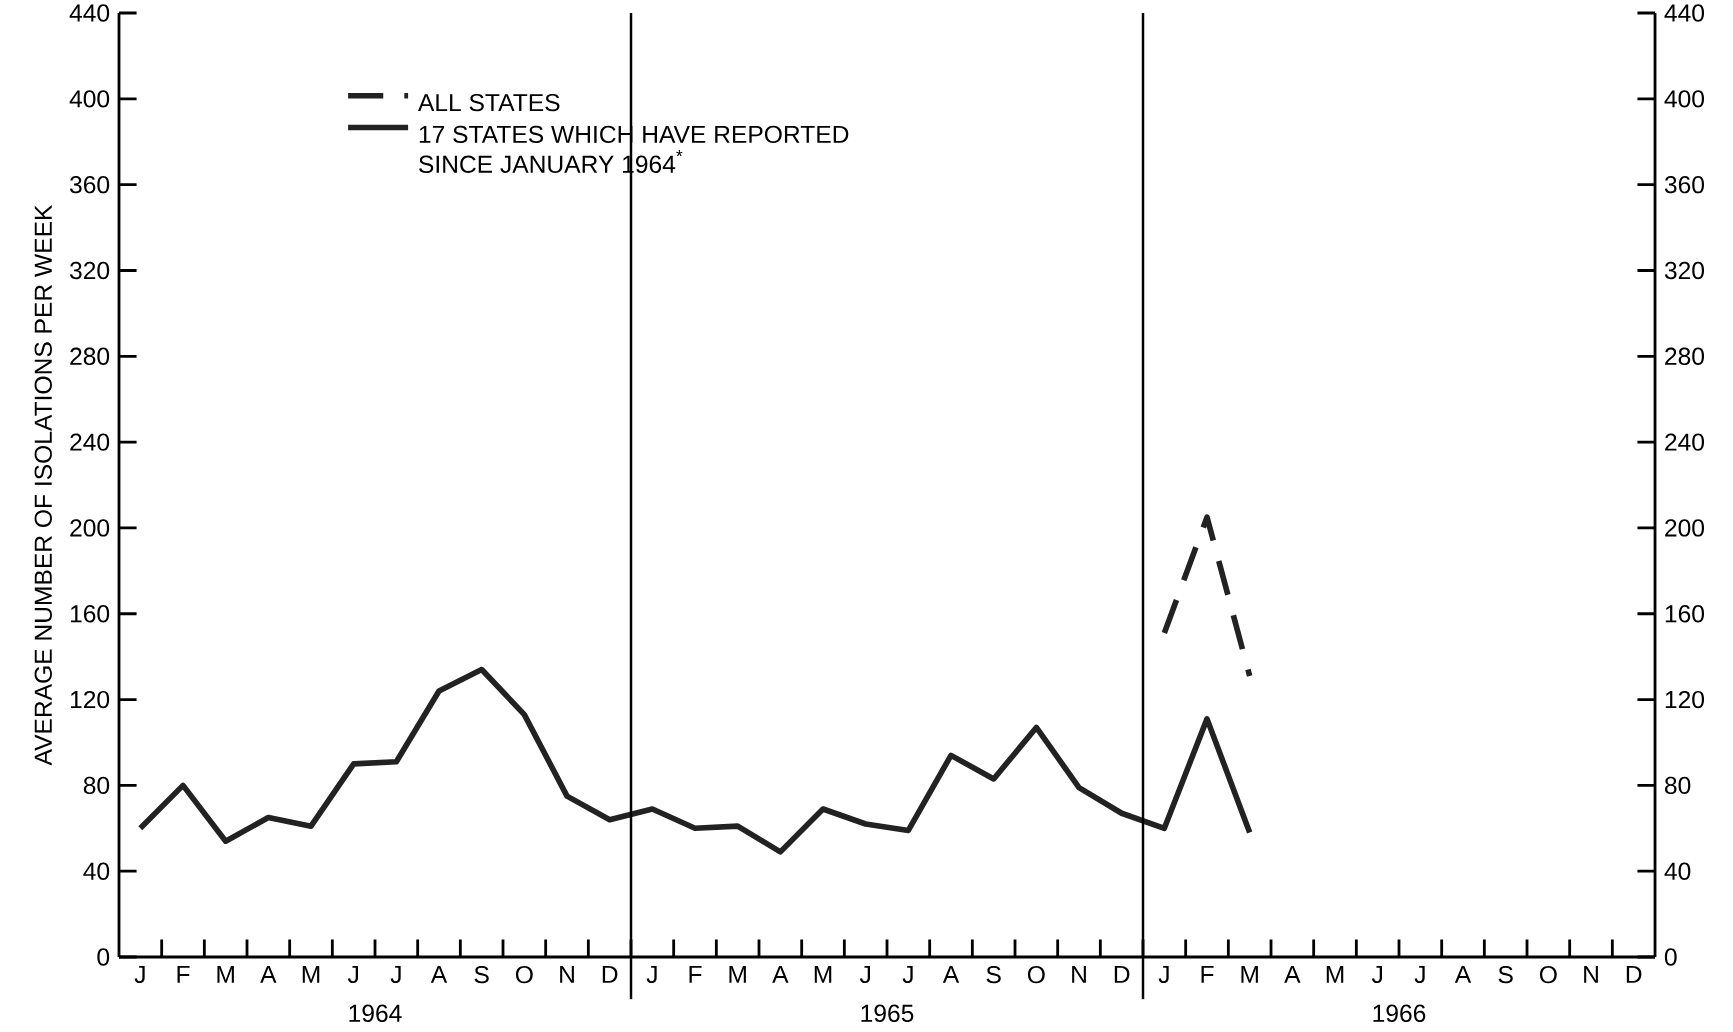 The image size is (1733, 1032). I want to click on y-tick-label: 360, so click(89, 184).